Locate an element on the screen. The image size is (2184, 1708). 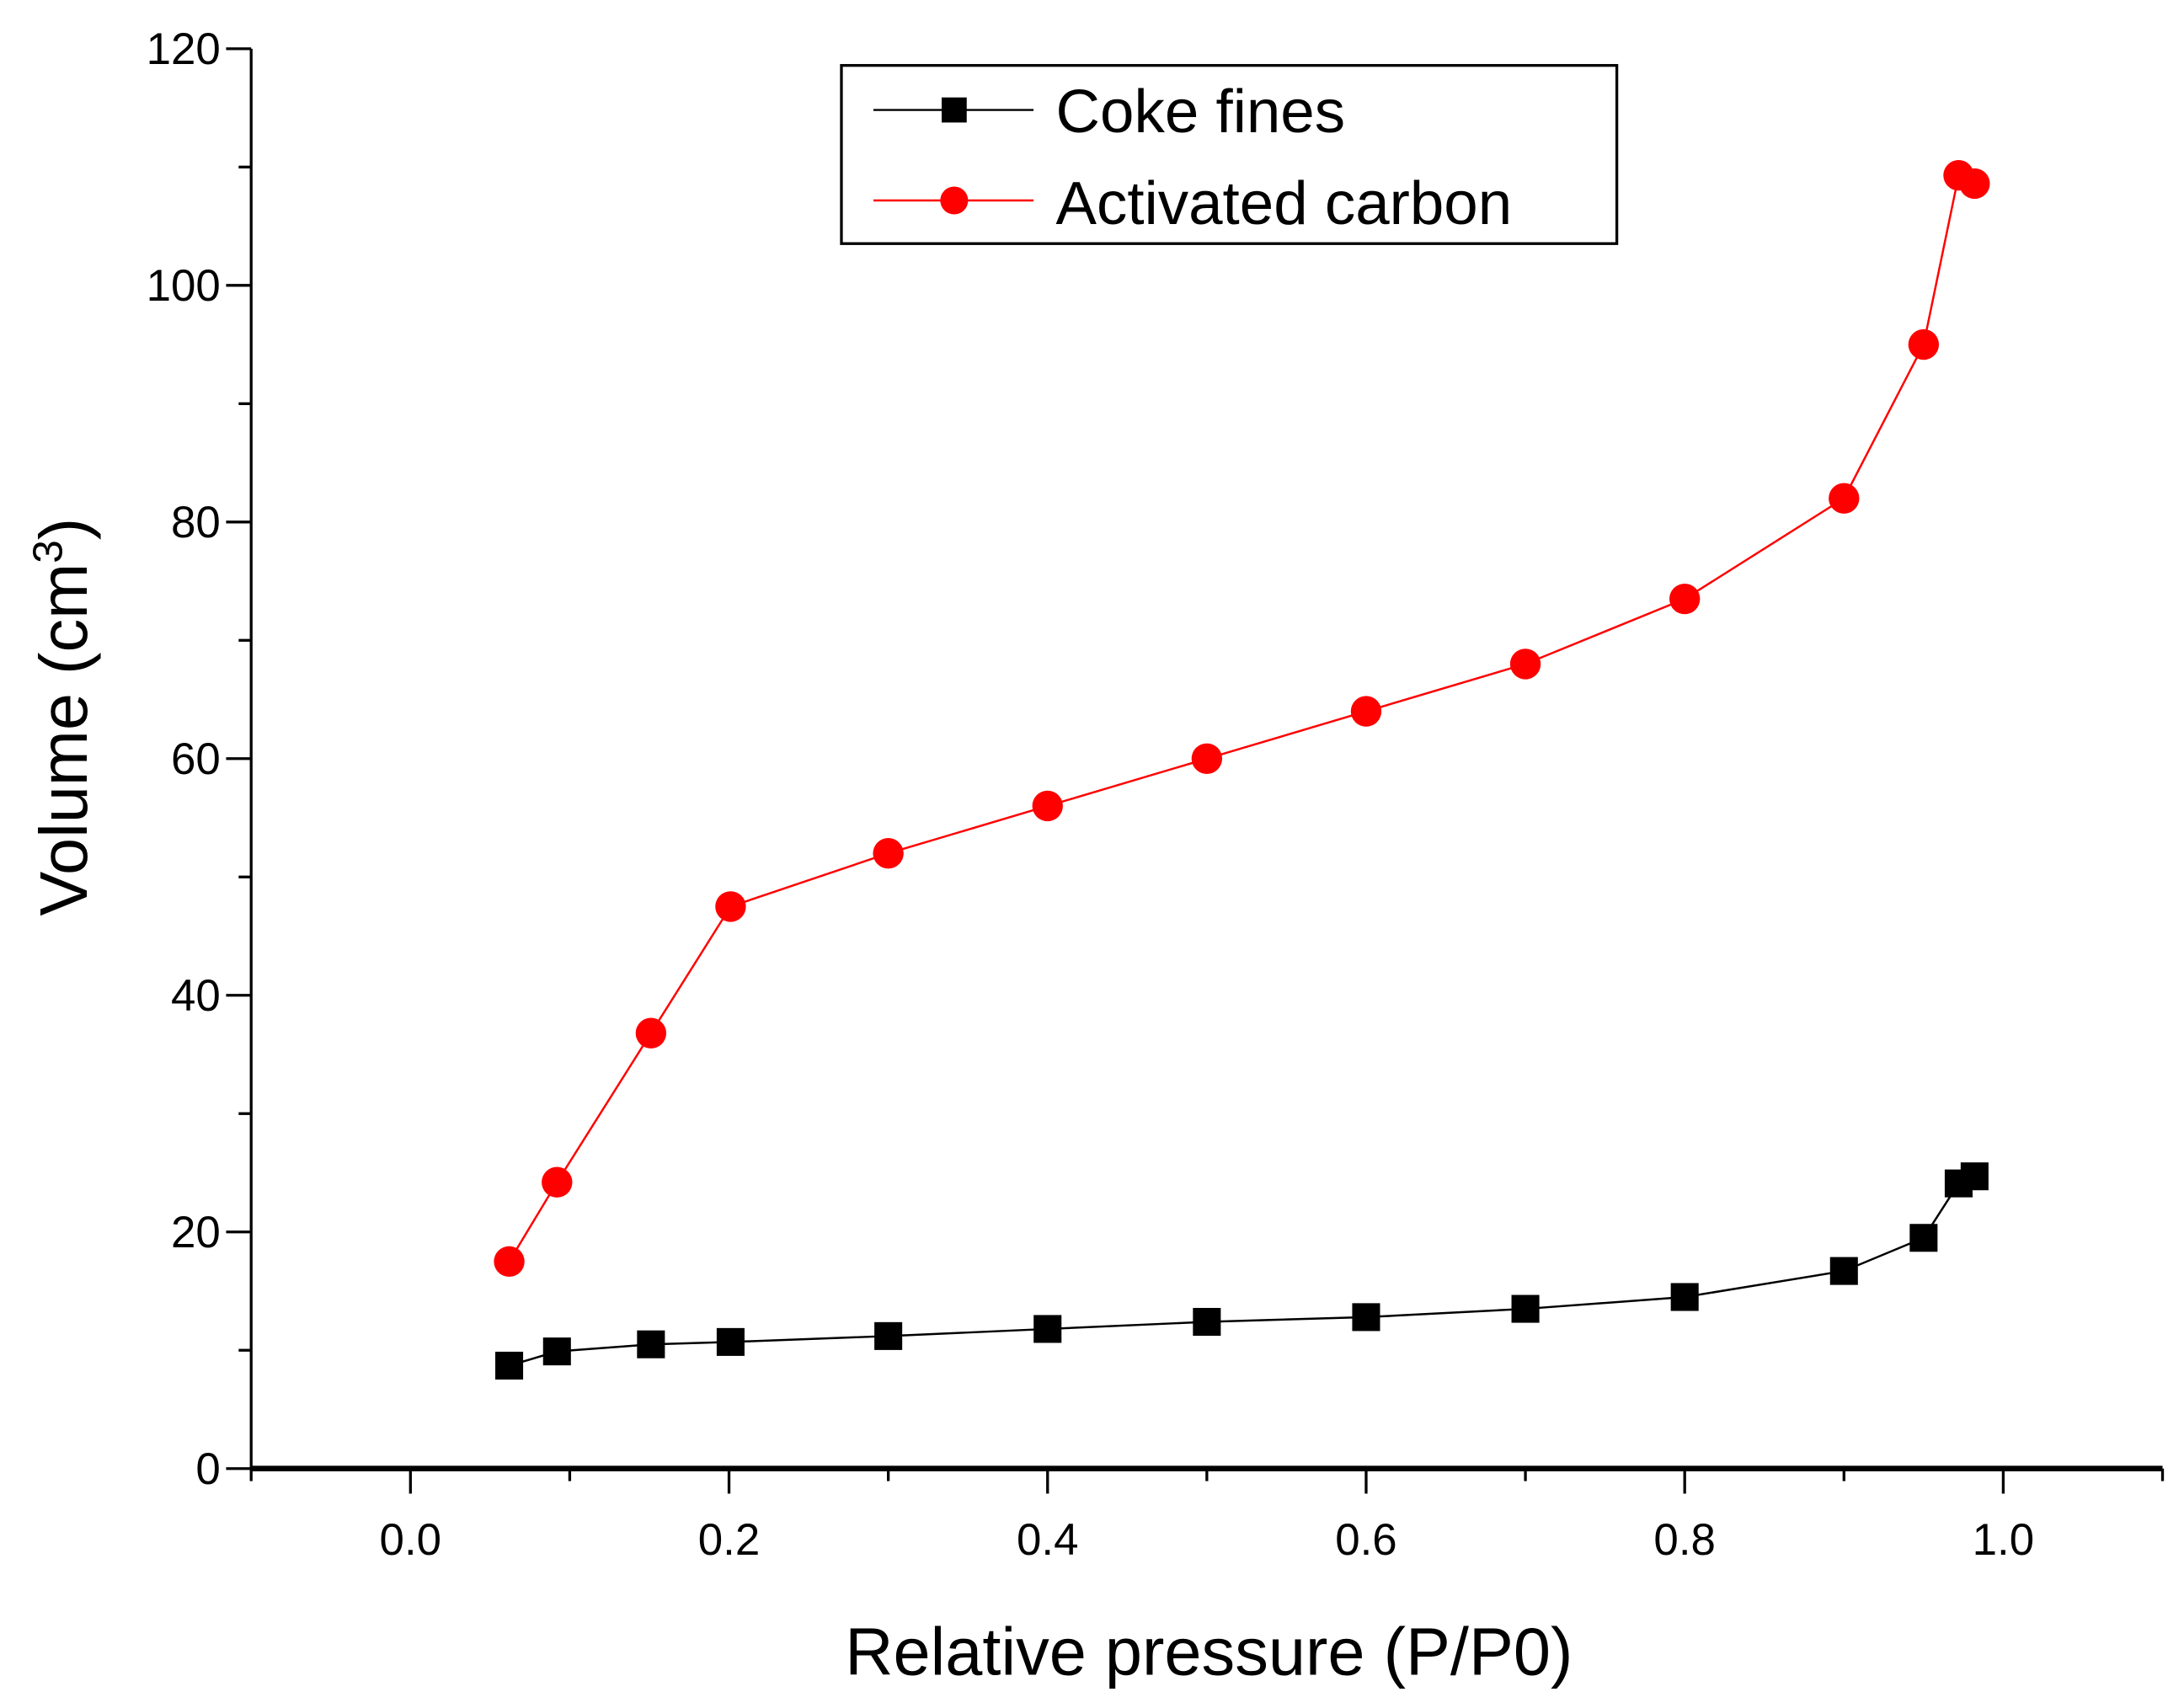
legend: Coke fines Activated carbon is located at coordinates (1229, 154).